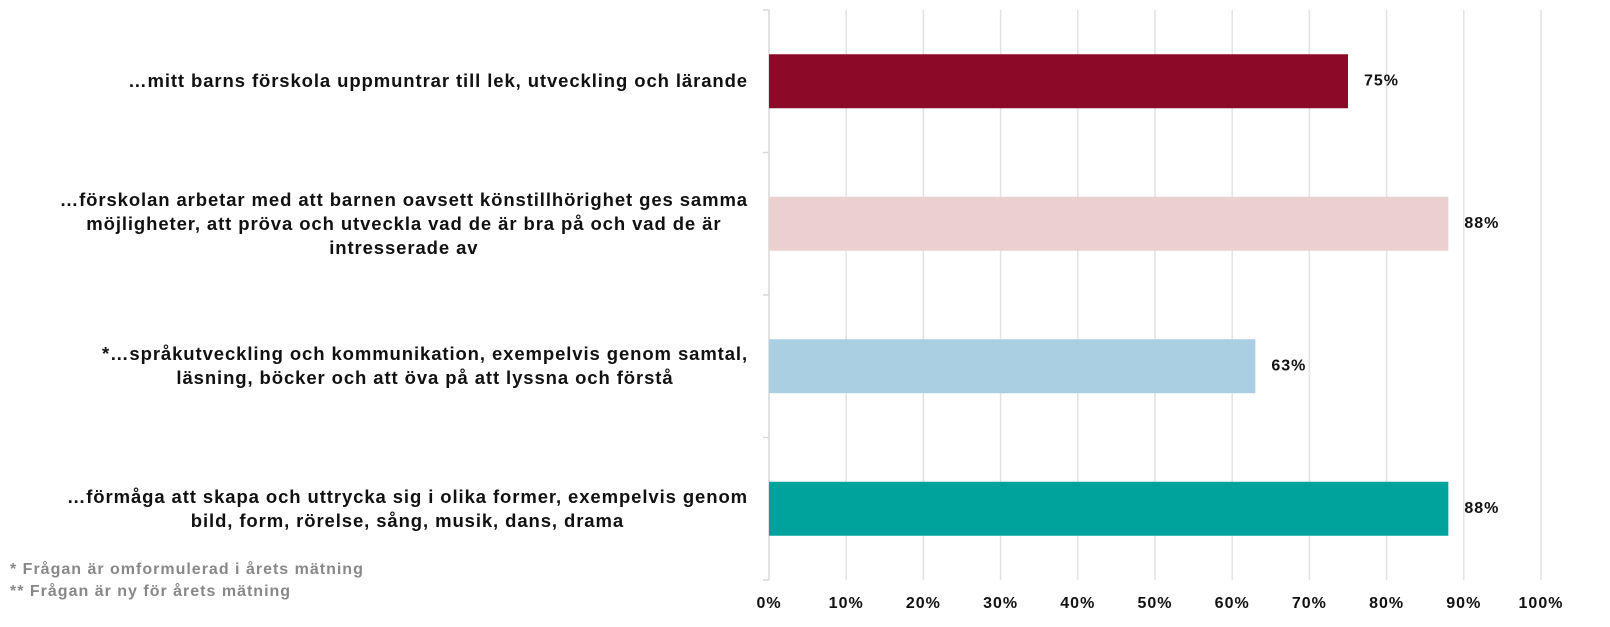  I want to click on x-tick-label: 90%, so click(1463, 603).